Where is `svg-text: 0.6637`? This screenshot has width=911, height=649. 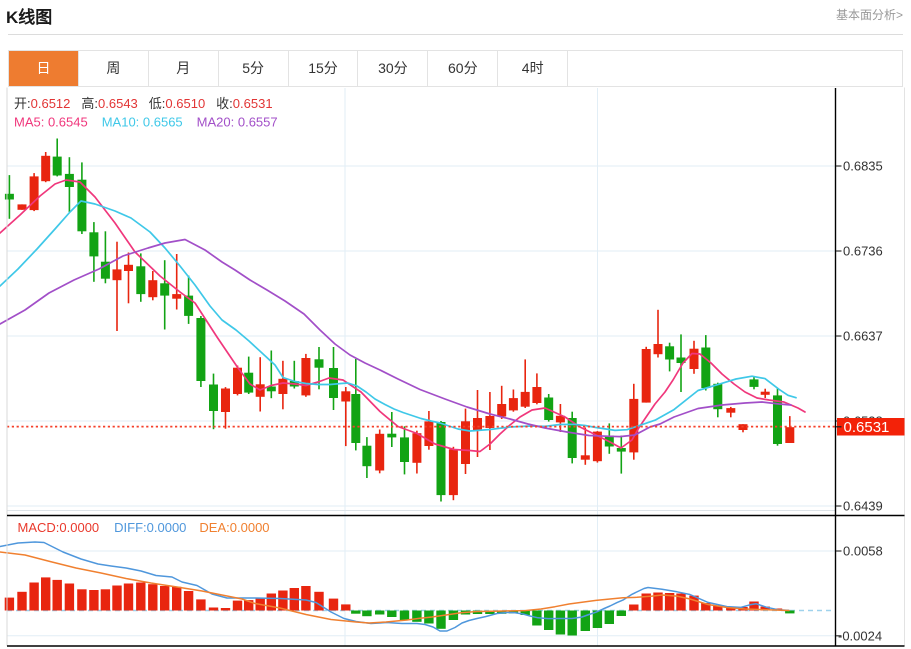 svg-text: 0.6637 is located at coordinates (863, 336).